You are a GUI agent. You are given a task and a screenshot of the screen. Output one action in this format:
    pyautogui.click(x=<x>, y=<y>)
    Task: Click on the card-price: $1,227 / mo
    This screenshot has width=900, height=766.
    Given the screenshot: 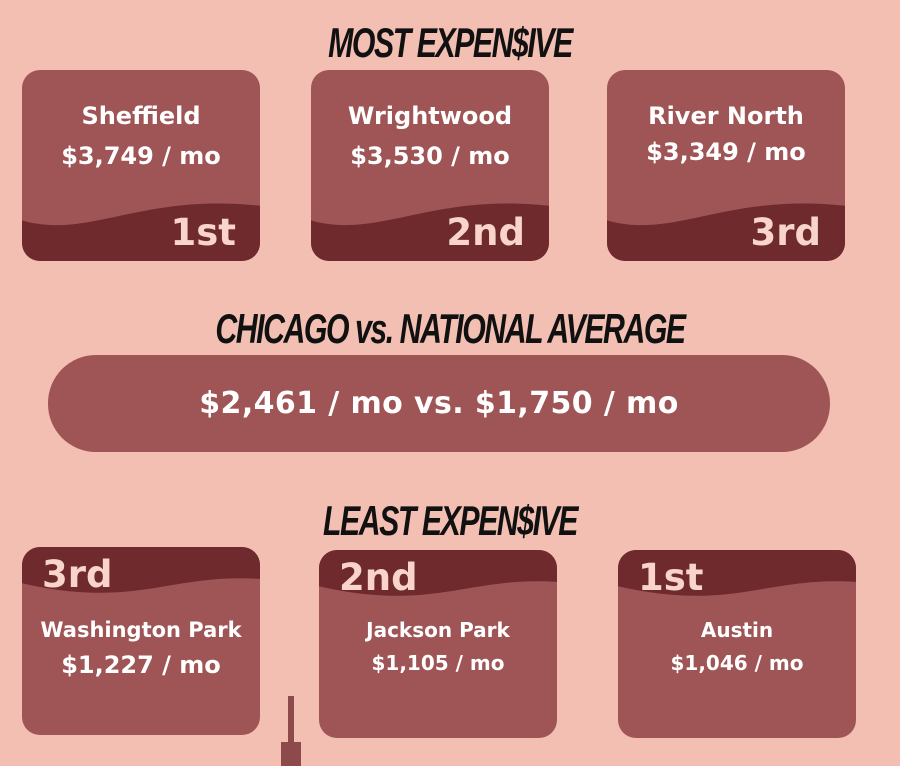 What is the action you would take?
    pyautogui.click(x=141, y=665)
    